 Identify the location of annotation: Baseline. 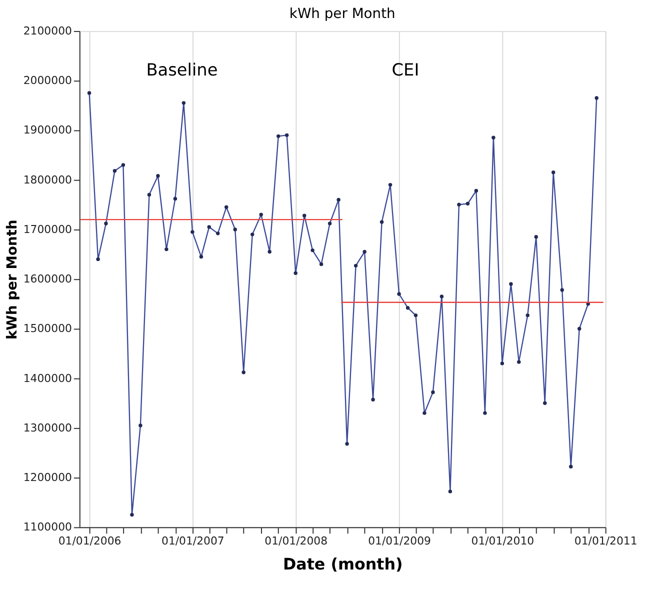
(182, 70).